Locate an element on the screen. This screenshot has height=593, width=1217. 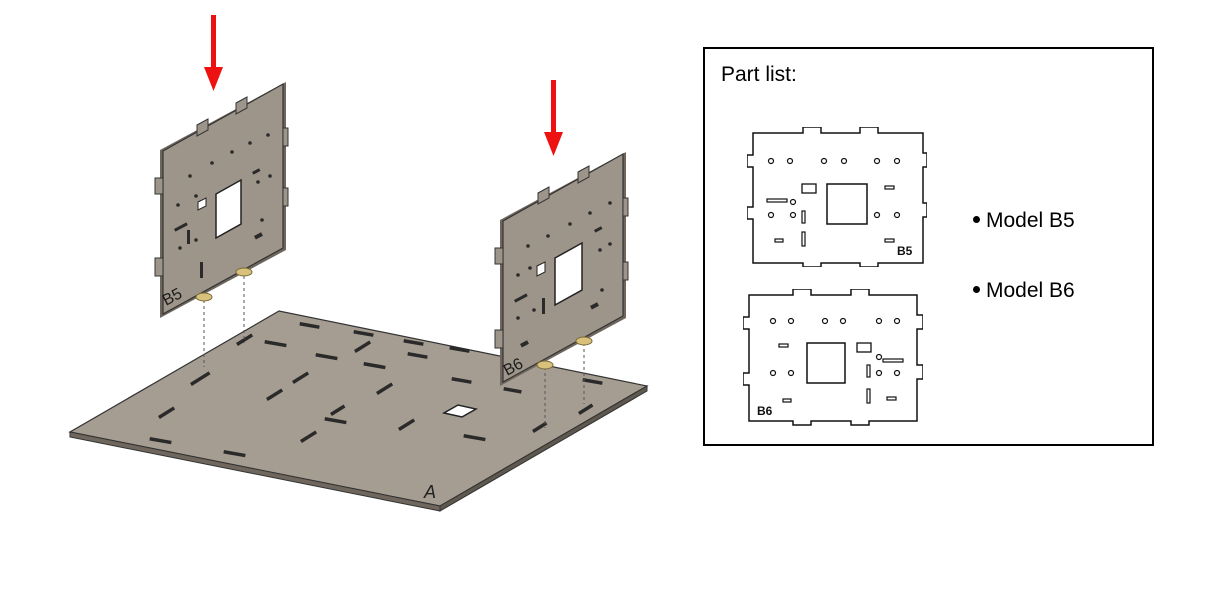
alignment-guides is located at coordinates (394, 352).